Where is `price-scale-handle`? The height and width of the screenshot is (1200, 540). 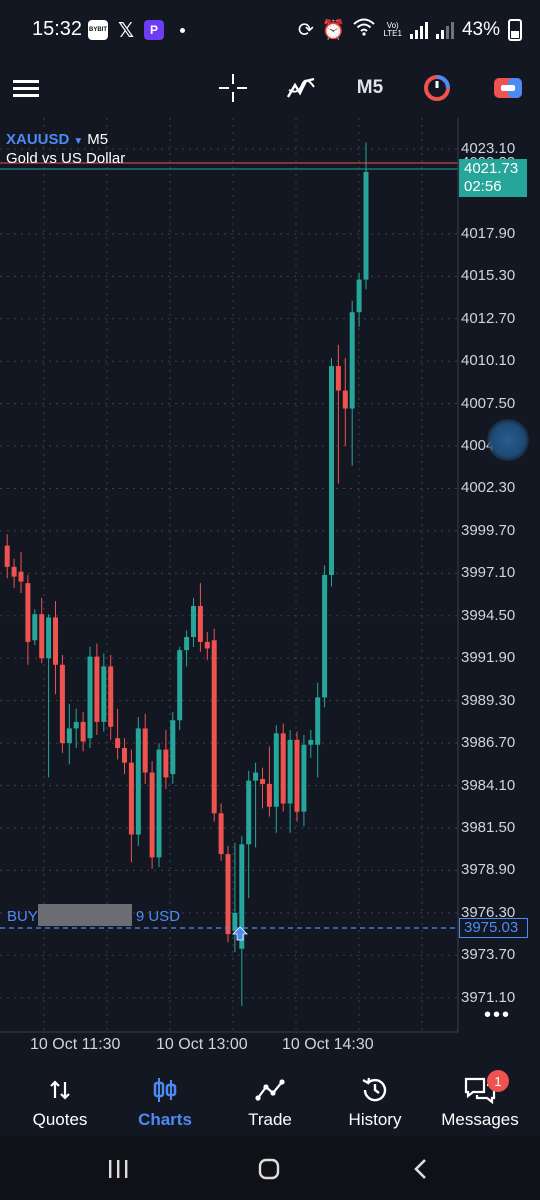
price-scale-handle is located at coordinates (508, 440).